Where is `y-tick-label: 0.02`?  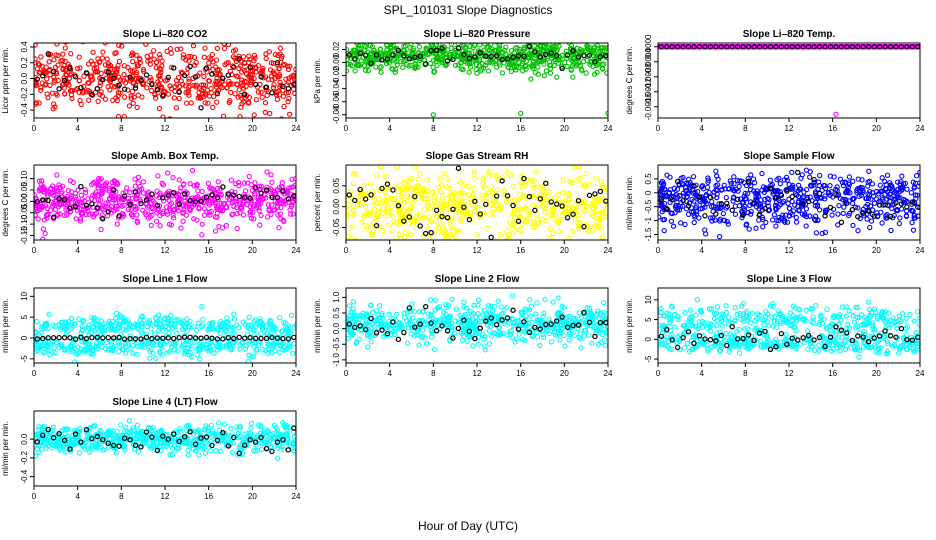 y-tick-label: 0.02 is located at coordinates (336, 49).